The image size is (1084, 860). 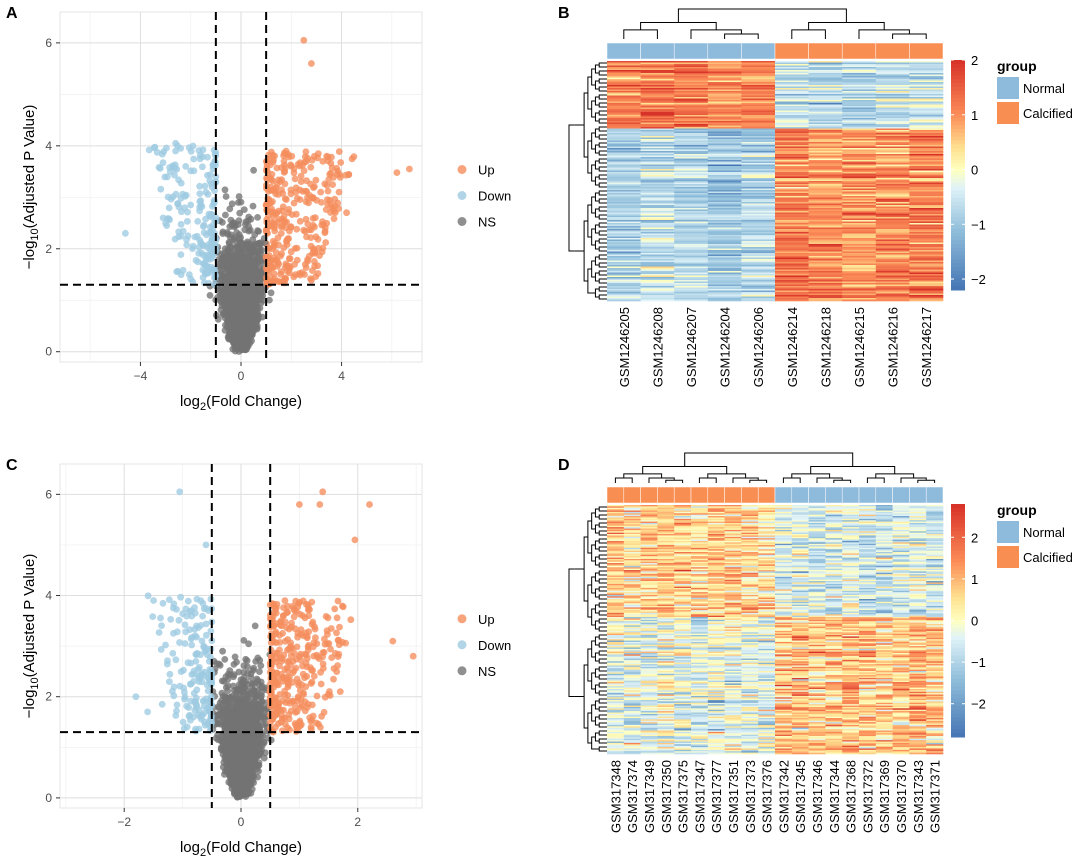 I want to click on group-legend-label-calcified: Calcified, so click(x=1048, y=113).